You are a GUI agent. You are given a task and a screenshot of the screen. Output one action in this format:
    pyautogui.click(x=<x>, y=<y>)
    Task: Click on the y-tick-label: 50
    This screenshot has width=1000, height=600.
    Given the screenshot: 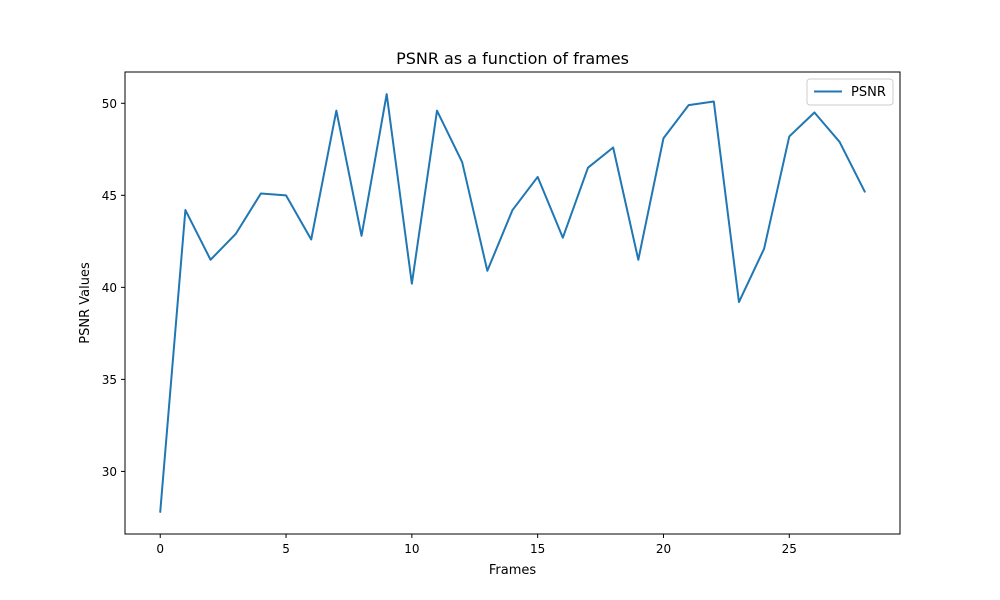 What is the action you would take?
    pyautogui.click(x=109, y=104)
    